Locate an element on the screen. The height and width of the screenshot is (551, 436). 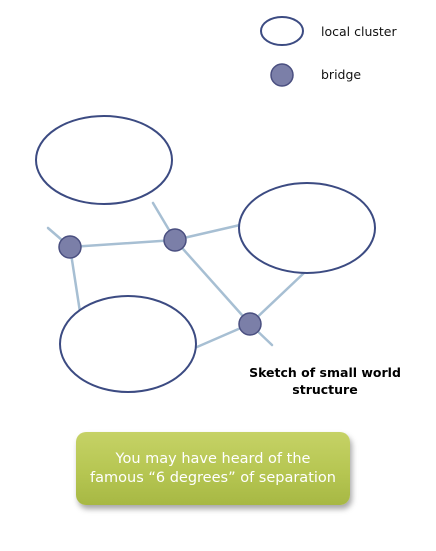
diagram-caption: Sketch of small world structure is located at coordinates (325, 381).